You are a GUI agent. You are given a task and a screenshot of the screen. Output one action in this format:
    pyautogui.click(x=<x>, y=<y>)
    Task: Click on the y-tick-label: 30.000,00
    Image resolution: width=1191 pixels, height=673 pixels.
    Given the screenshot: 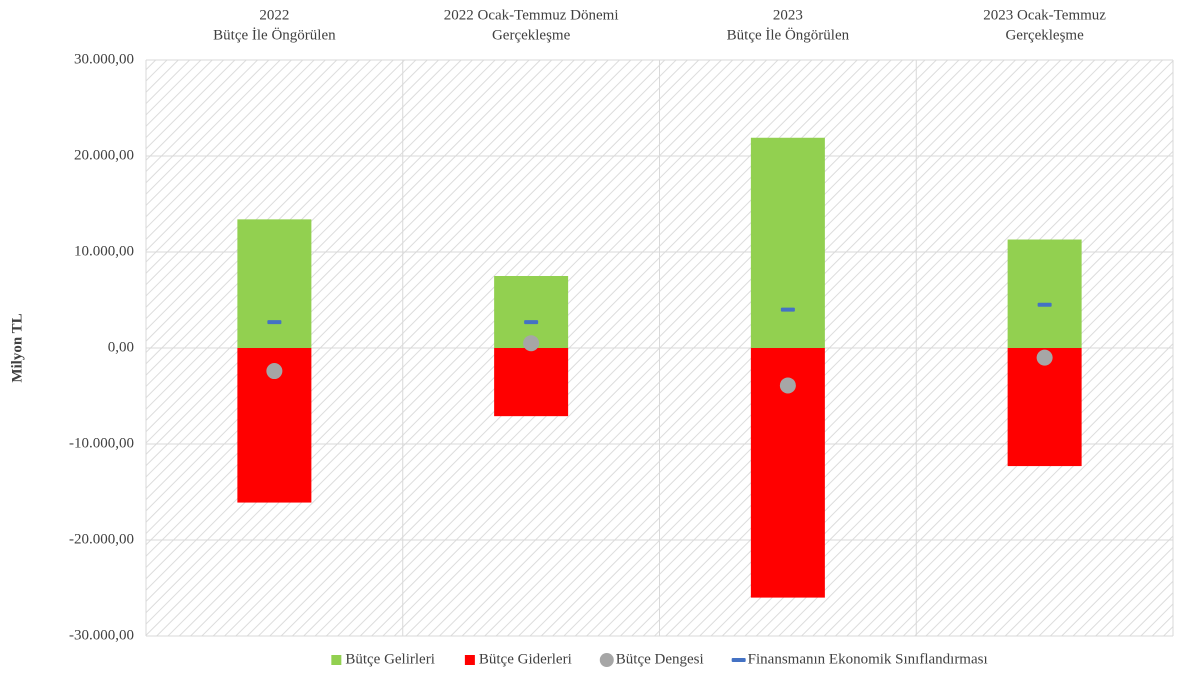 What is the action you would take?
    pyautogui.click(x=104, y=59)
    